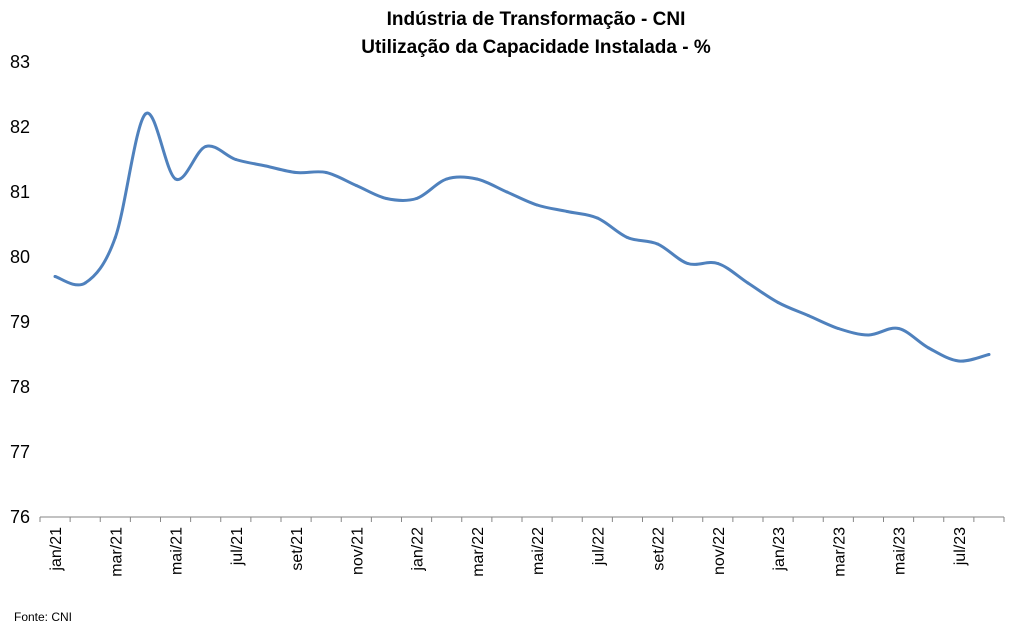 This screenshot has height=632, width=1013. I want to click on x-tick-label: mar/21, so click(116, 552).